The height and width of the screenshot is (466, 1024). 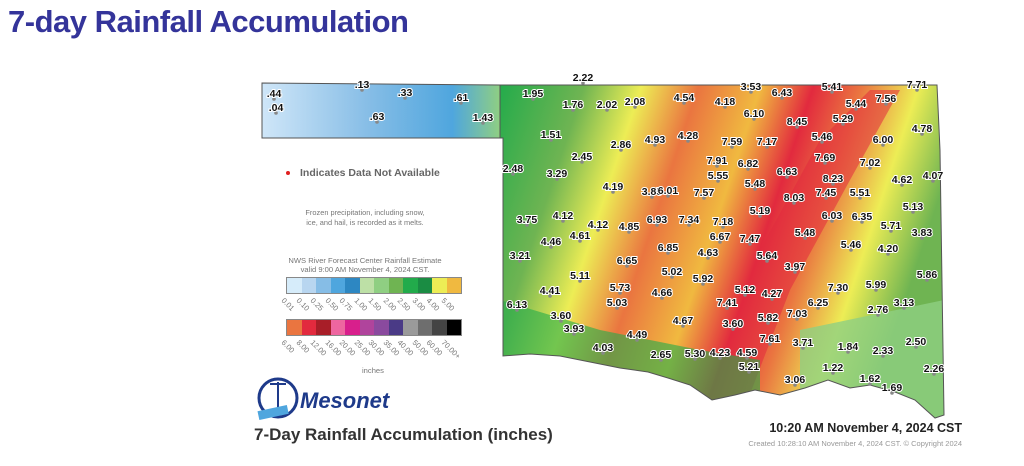 I want to click on station-value: 4.20, so click(x=888, y=249).